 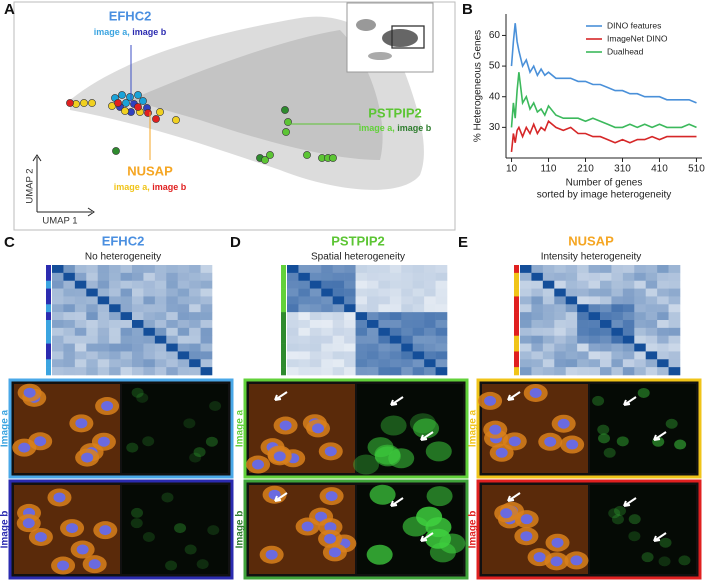 I want to click on gene-images: image a, image b, so click(x=130, y=32).